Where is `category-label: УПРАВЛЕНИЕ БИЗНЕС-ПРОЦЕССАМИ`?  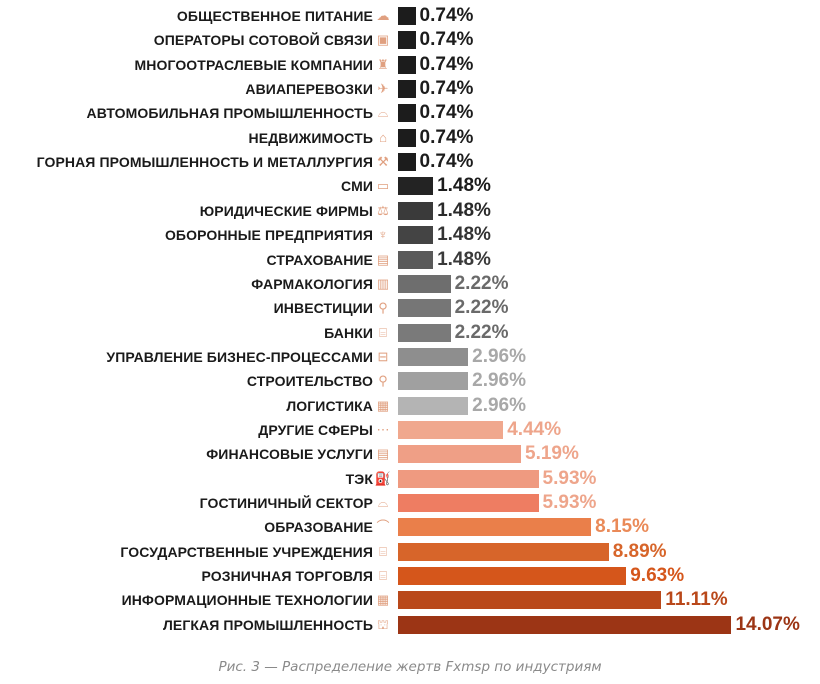
category-label: УПРАВЛЕНИЕ БИЗНЕС-ПРОЦЕССАМИ is located at coordinates (239, 356).